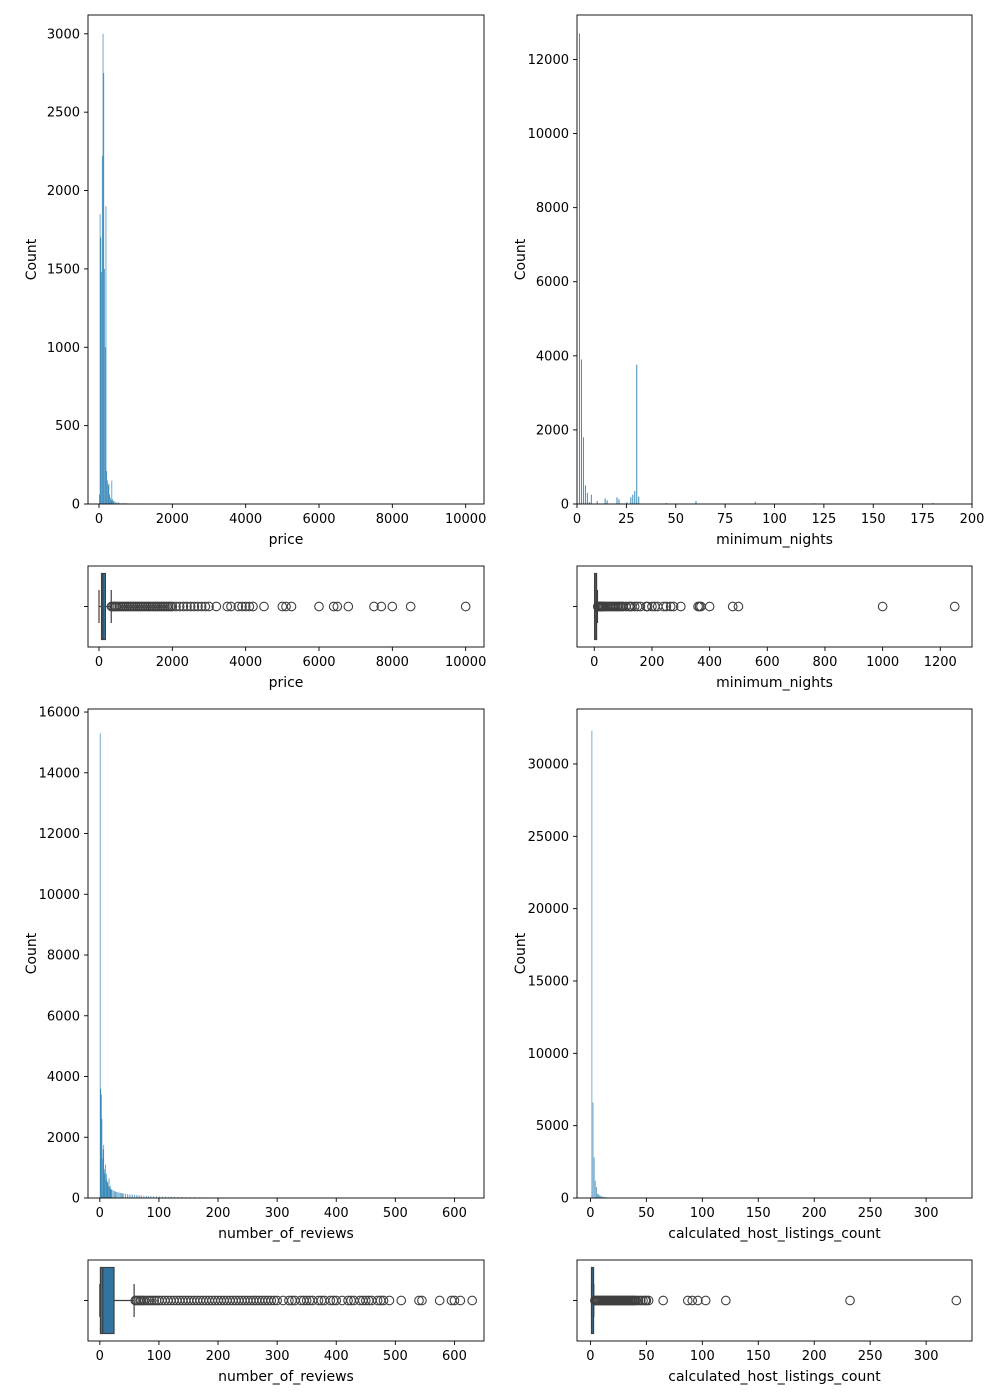  What do you see at coordinates (548, 981) in the screenshot?
I see `hosts-hist-ytick-label: 15000` at bounding box center [548, 981].